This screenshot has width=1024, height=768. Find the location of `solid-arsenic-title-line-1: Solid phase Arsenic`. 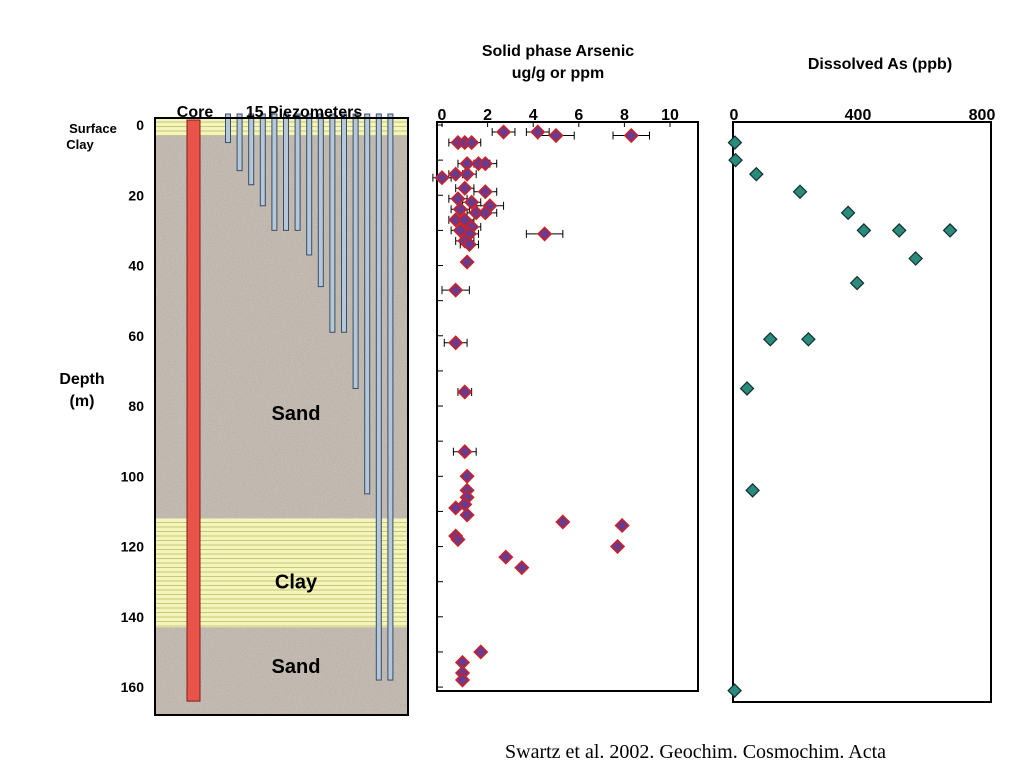

solid-arsenic-title-line-1: Solid phase Arsenic is located at coordinates (558, 51).